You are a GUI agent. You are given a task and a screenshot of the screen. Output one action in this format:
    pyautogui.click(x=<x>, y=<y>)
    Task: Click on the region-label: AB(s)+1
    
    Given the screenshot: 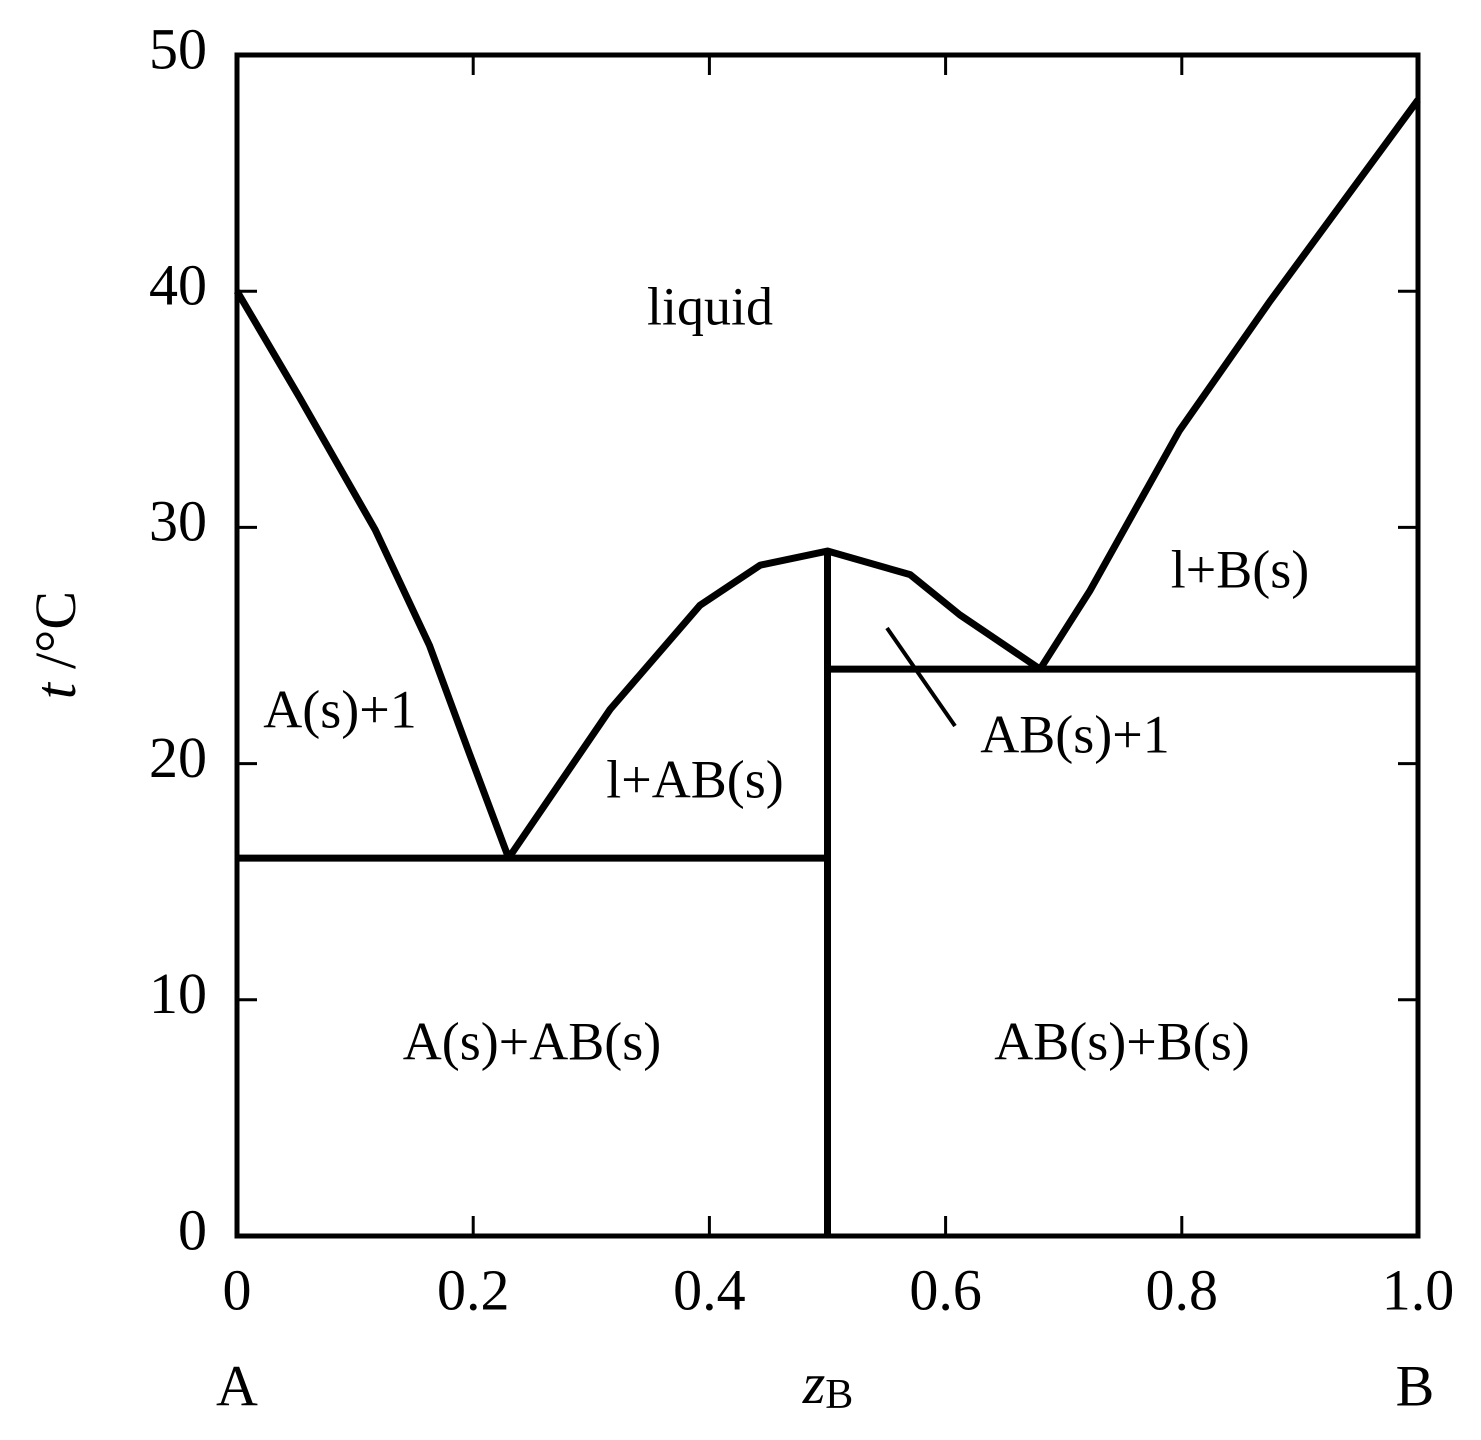 What is the action you would take?
    pyautogui.click(x=1074, y=734)
    